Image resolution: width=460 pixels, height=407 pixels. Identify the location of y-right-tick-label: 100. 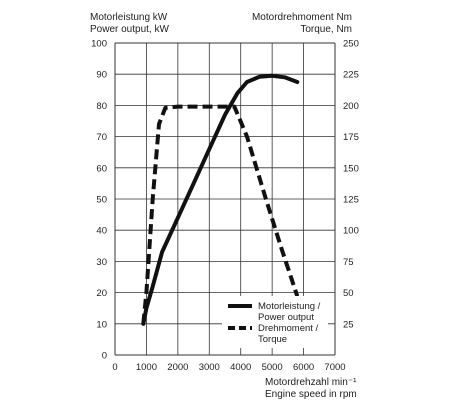
(351, 231).